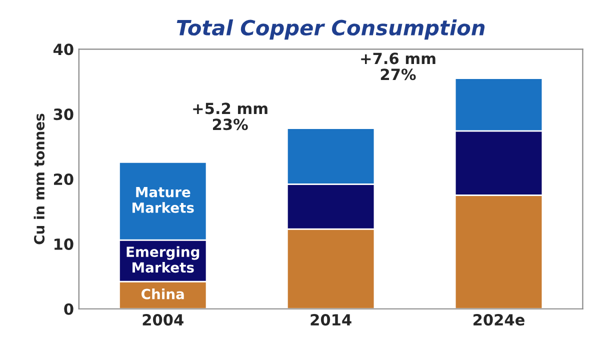 This screenshot has width=607, height=351. I want to click on y-tick-label: 40, so click(63, 50).